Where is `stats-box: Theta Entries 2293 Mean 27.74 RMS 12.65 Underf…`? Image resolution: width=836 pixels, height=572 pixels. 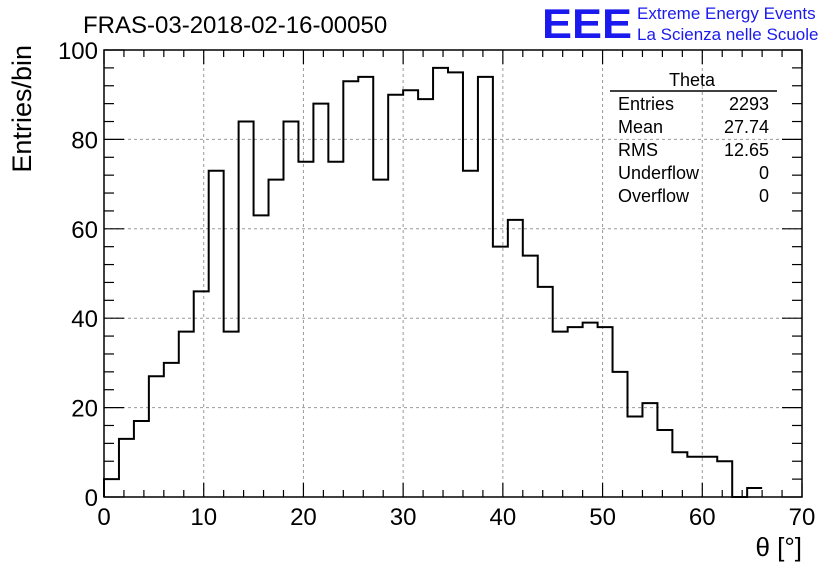
stats-box: Theta Entries 2293 Mean 27.74 RMS 12.65 Underf… is located at coordinates (693, 138).